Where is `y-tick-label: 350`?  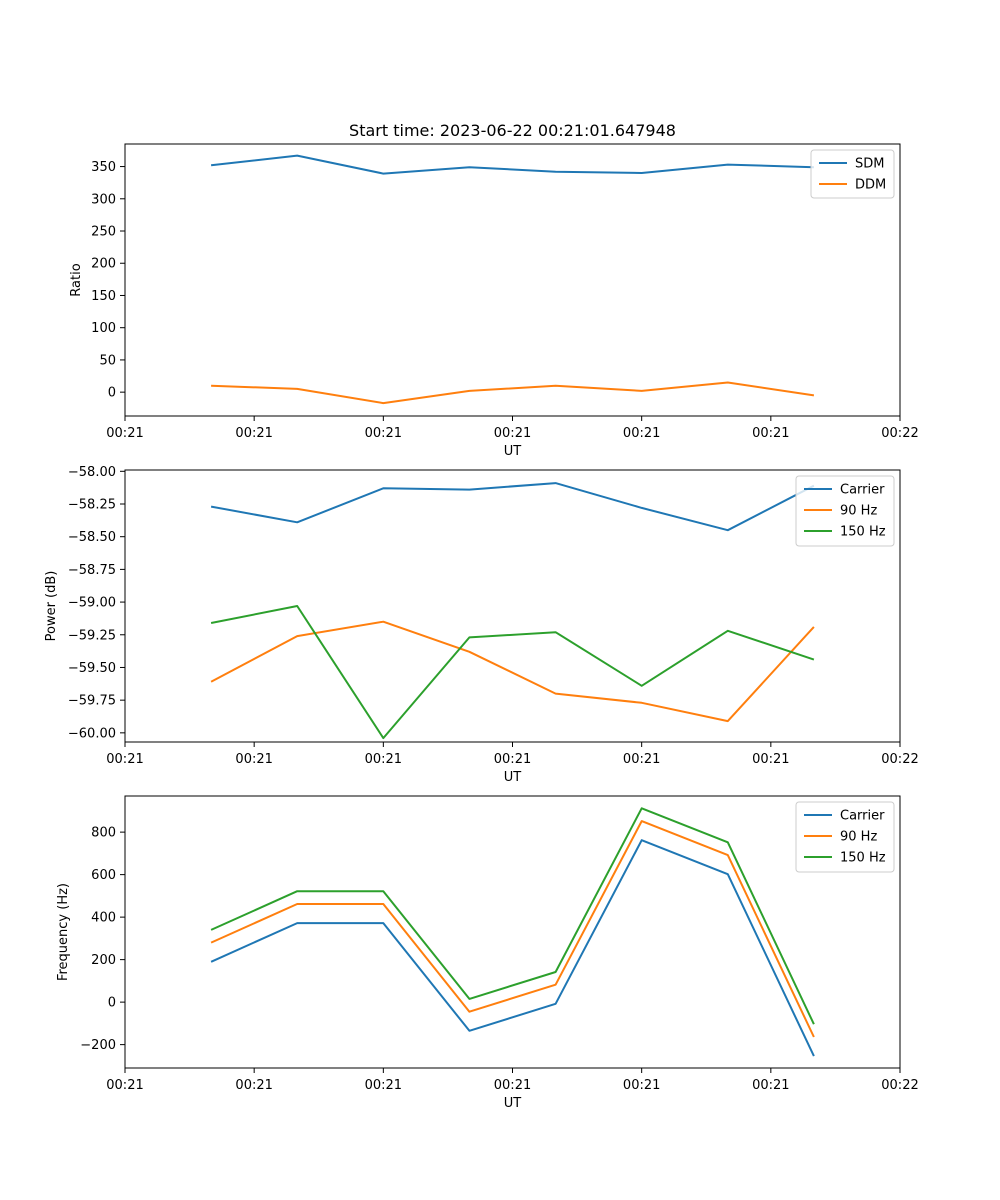
y-tick-label: 350 is located at coordinates (103, 167).